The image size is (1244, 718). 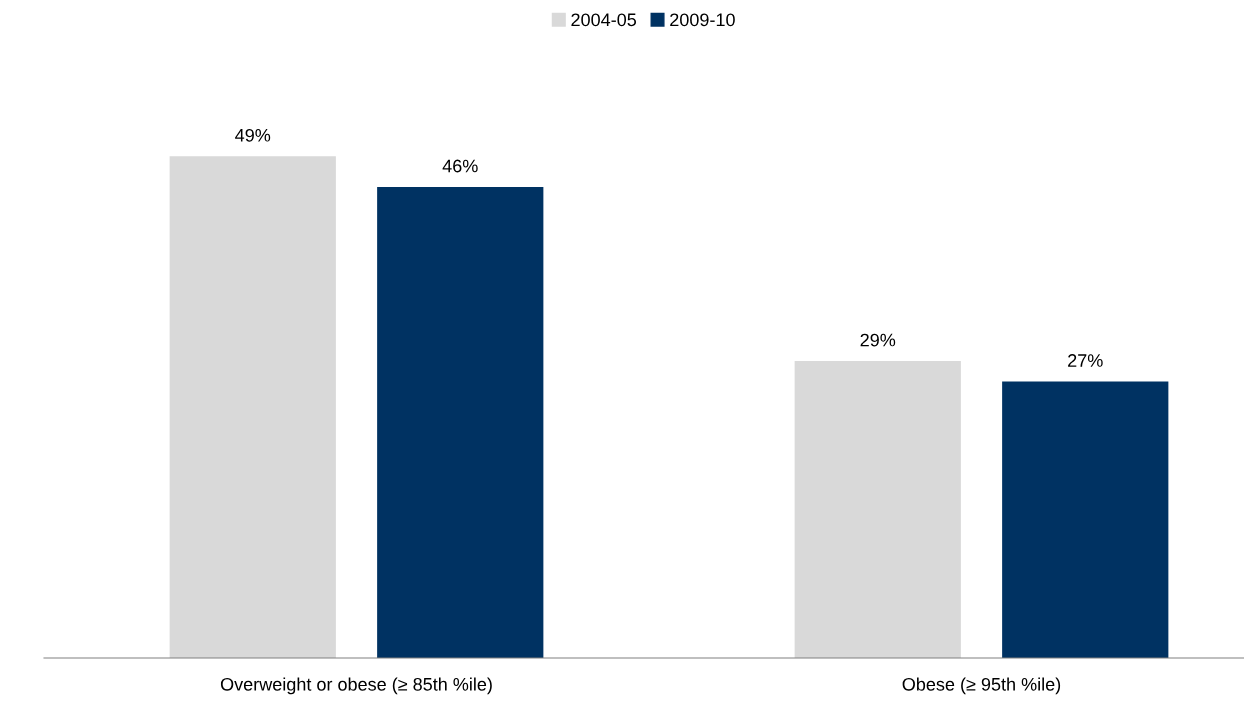 What do you see at coordinates (460, 166) in the screenshot?
I see `data-label: 46%` at bounding box center [460, 166].